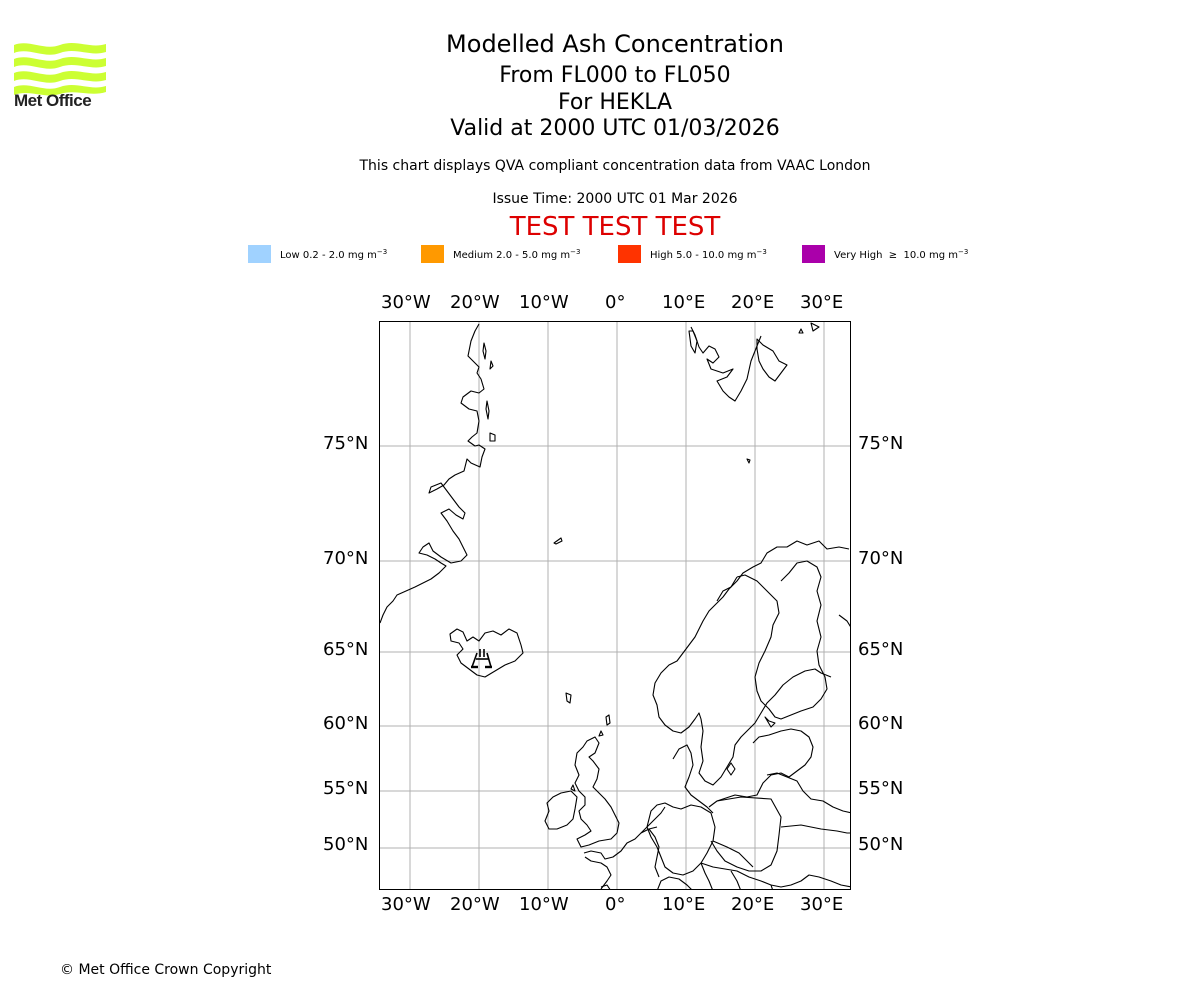 This screenshot has height=1000, width=1200. I want to click on lon-tick-top-10e: 10°E, so click(684, 302).